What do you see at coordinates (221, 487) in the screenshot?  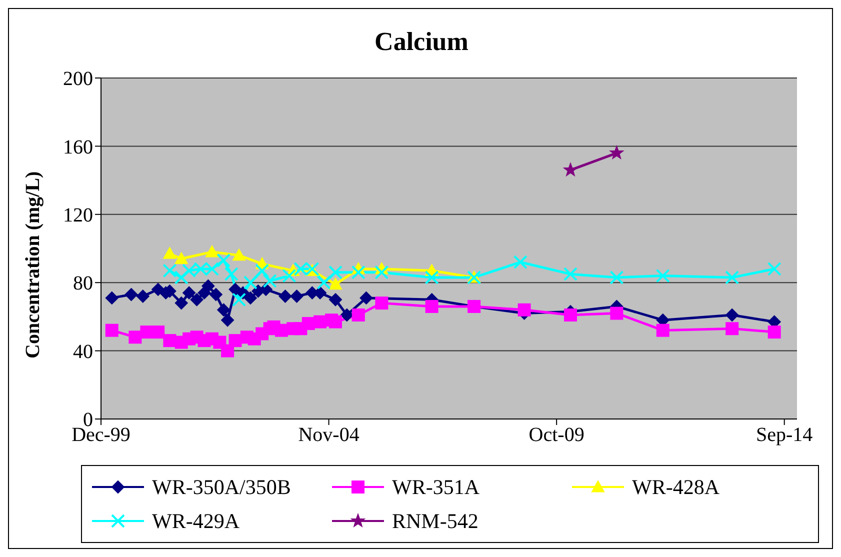 I see `legend-label: WR-350A/350B` at bounding box center [221, 487].